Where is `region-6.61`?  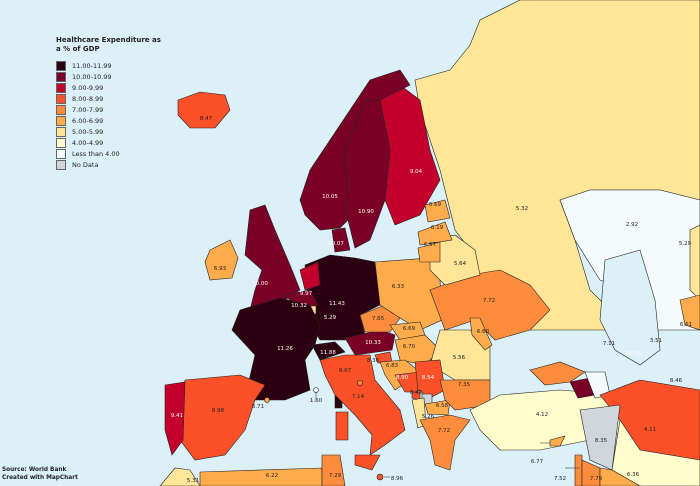
region-6.61 is located at coordinates (689, 312).